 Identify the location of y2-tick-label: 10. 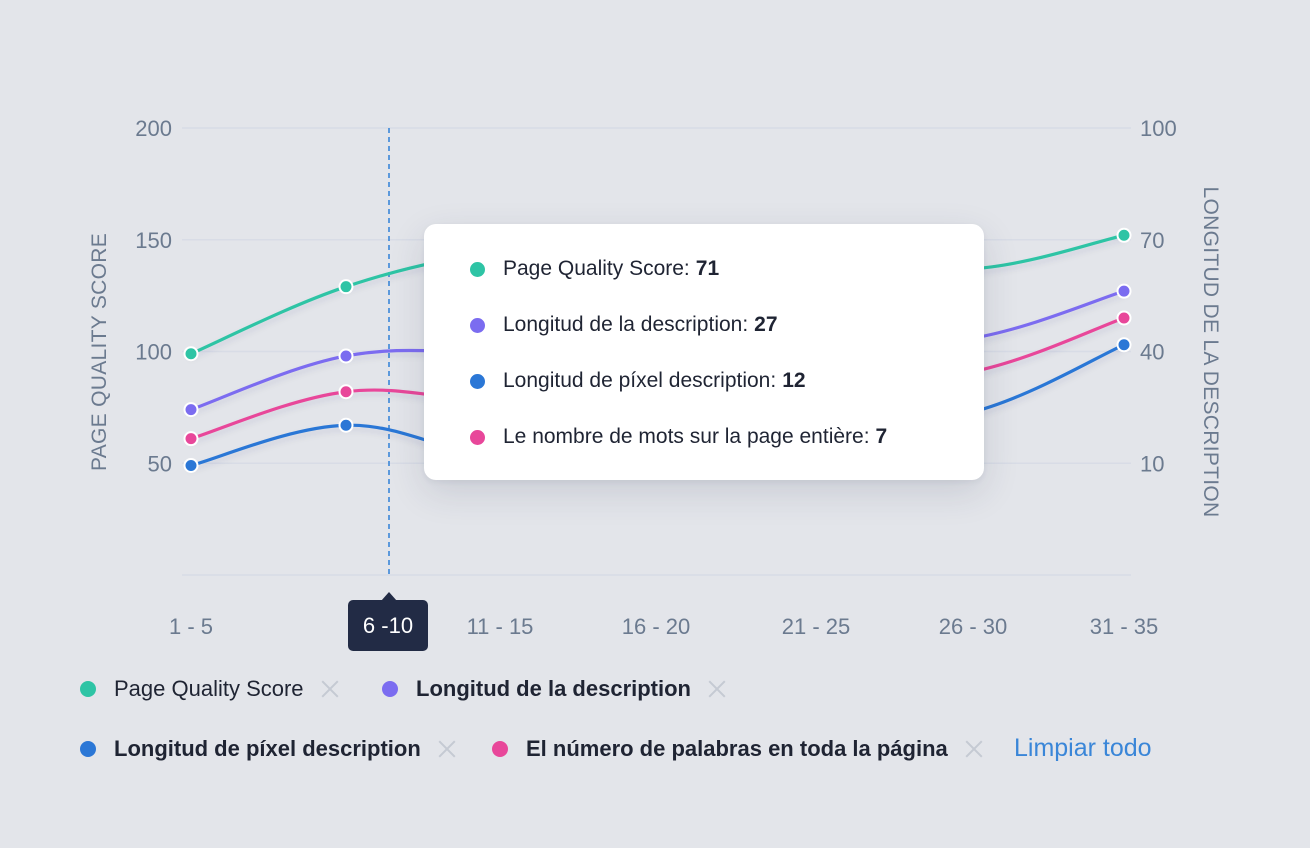
(1152, 463).